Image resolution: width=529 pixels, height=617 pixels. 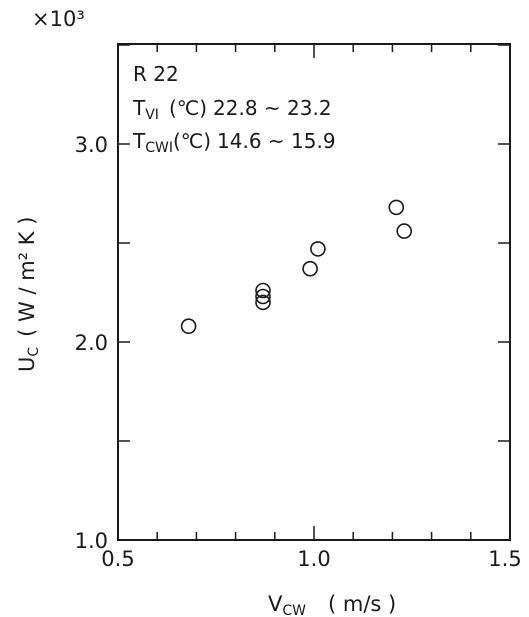 I want to click on annotation-tcwi-sub: CWI, so click(x=159, y=148).